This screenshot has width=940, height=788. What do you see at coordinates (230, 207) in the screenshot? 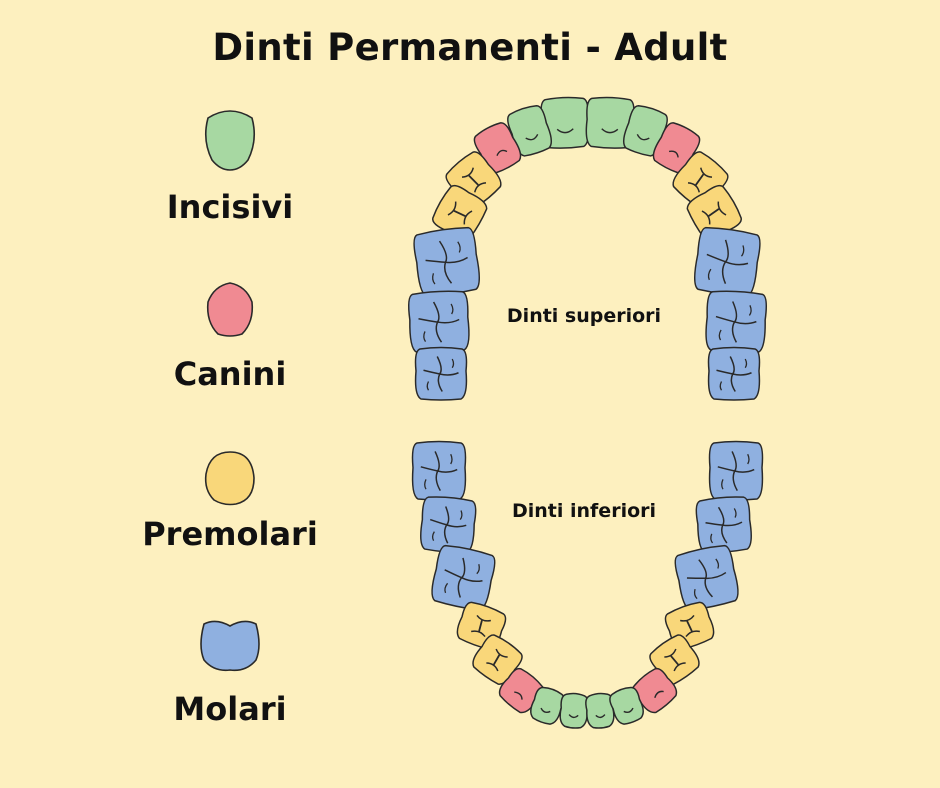
I see `legend-label-incisivi: Incisivi` at bounding box center [230, 207].